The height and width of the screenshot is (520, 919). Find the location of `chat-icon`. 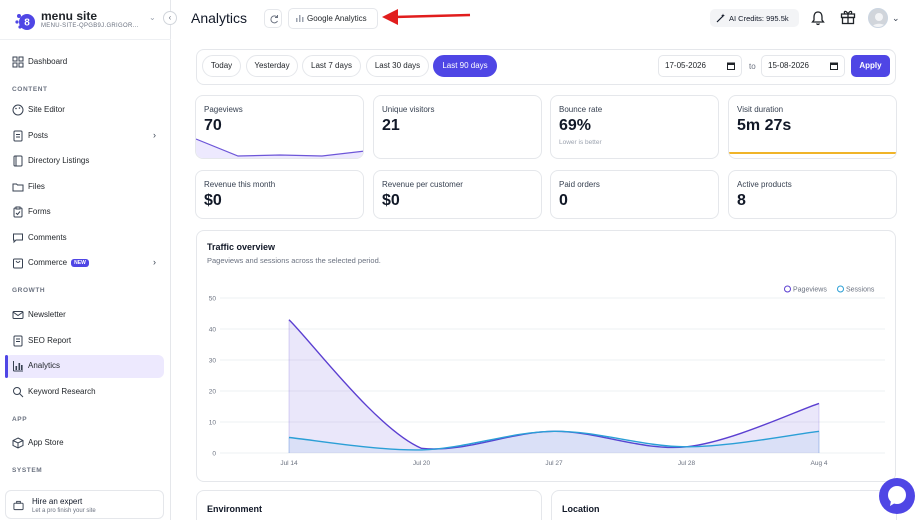

chat-icon is located at coordinates (897, 496).